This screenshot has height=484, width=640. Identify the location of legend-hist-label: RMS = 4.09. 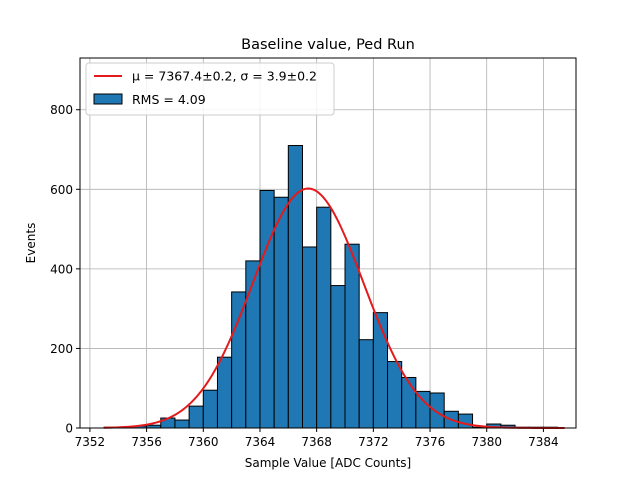
(169, 99).